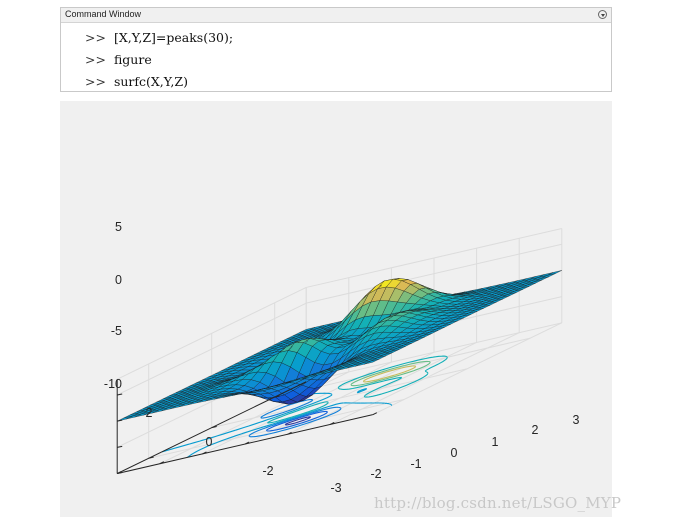  I want to click on command-text: figure, so click(132, 59).